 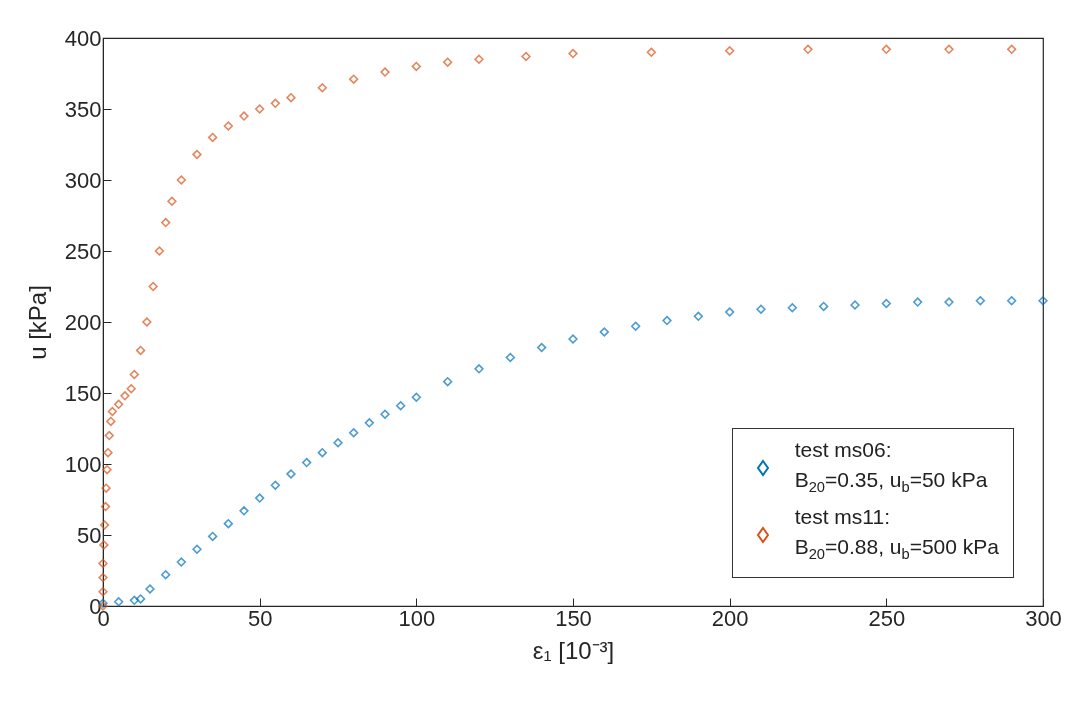 What do you see at coordinates (83, 180) in the screenshot?
I see `y-tick-label: 300` at bounding box center [83, 180].